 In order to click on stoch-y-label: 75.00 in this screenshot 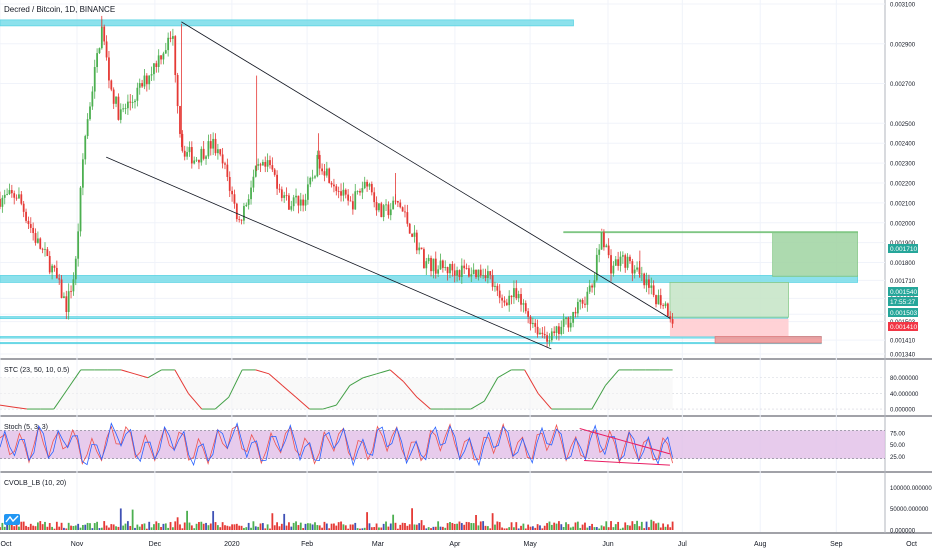, I will do `click(898, 434)`.